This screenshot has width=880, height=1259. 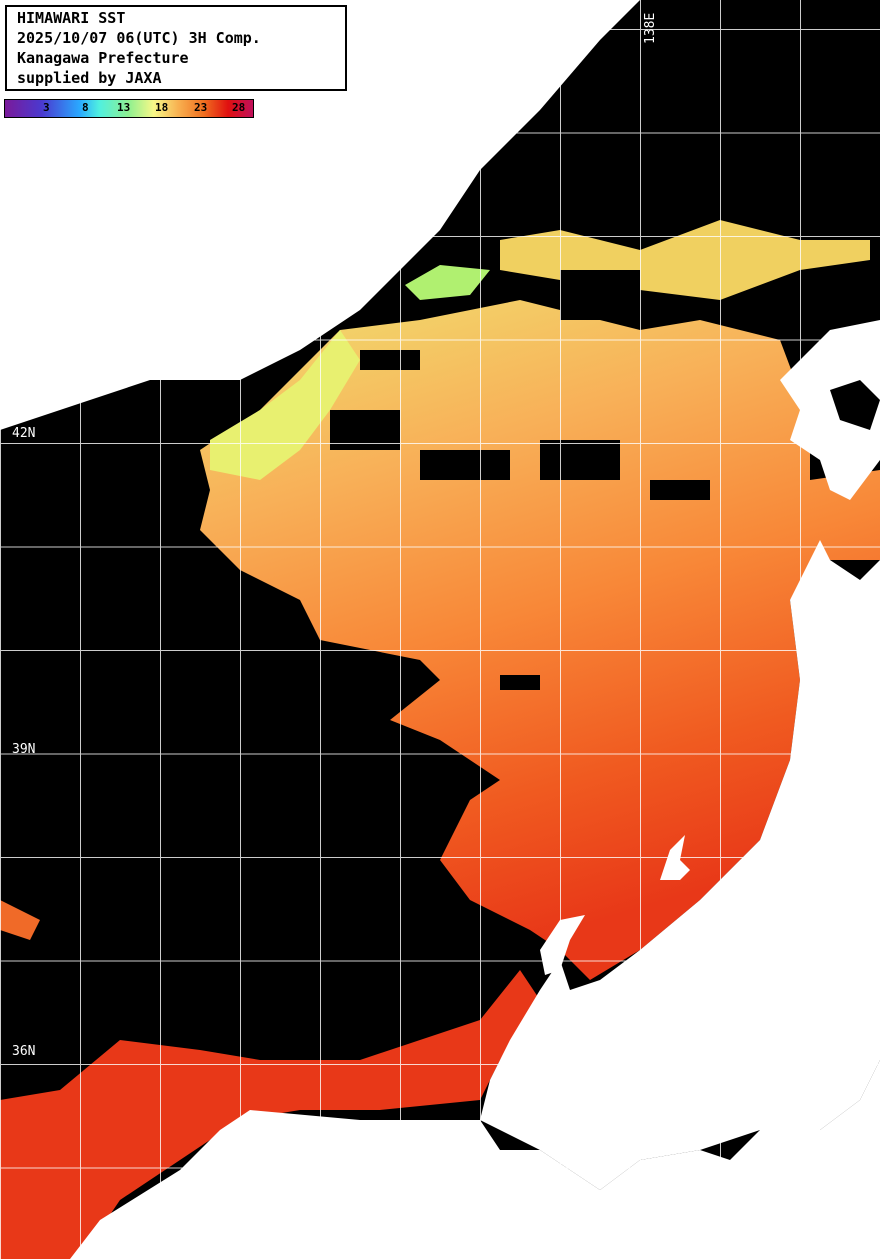 I want to click on colorbar-tick: 13, so click(x=124, y=107).